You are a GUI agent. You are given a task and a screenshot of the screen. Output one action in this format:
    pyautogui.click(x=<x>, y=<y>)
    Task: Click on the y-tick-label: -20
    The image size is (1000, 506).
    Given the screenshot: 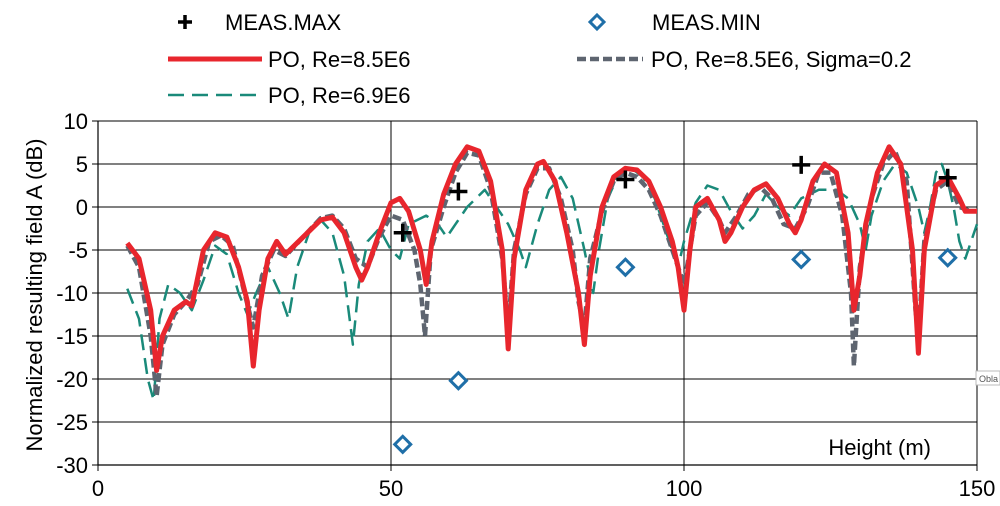 What is the action you would take?
    pyautogui.click(x=72, y=379)
    